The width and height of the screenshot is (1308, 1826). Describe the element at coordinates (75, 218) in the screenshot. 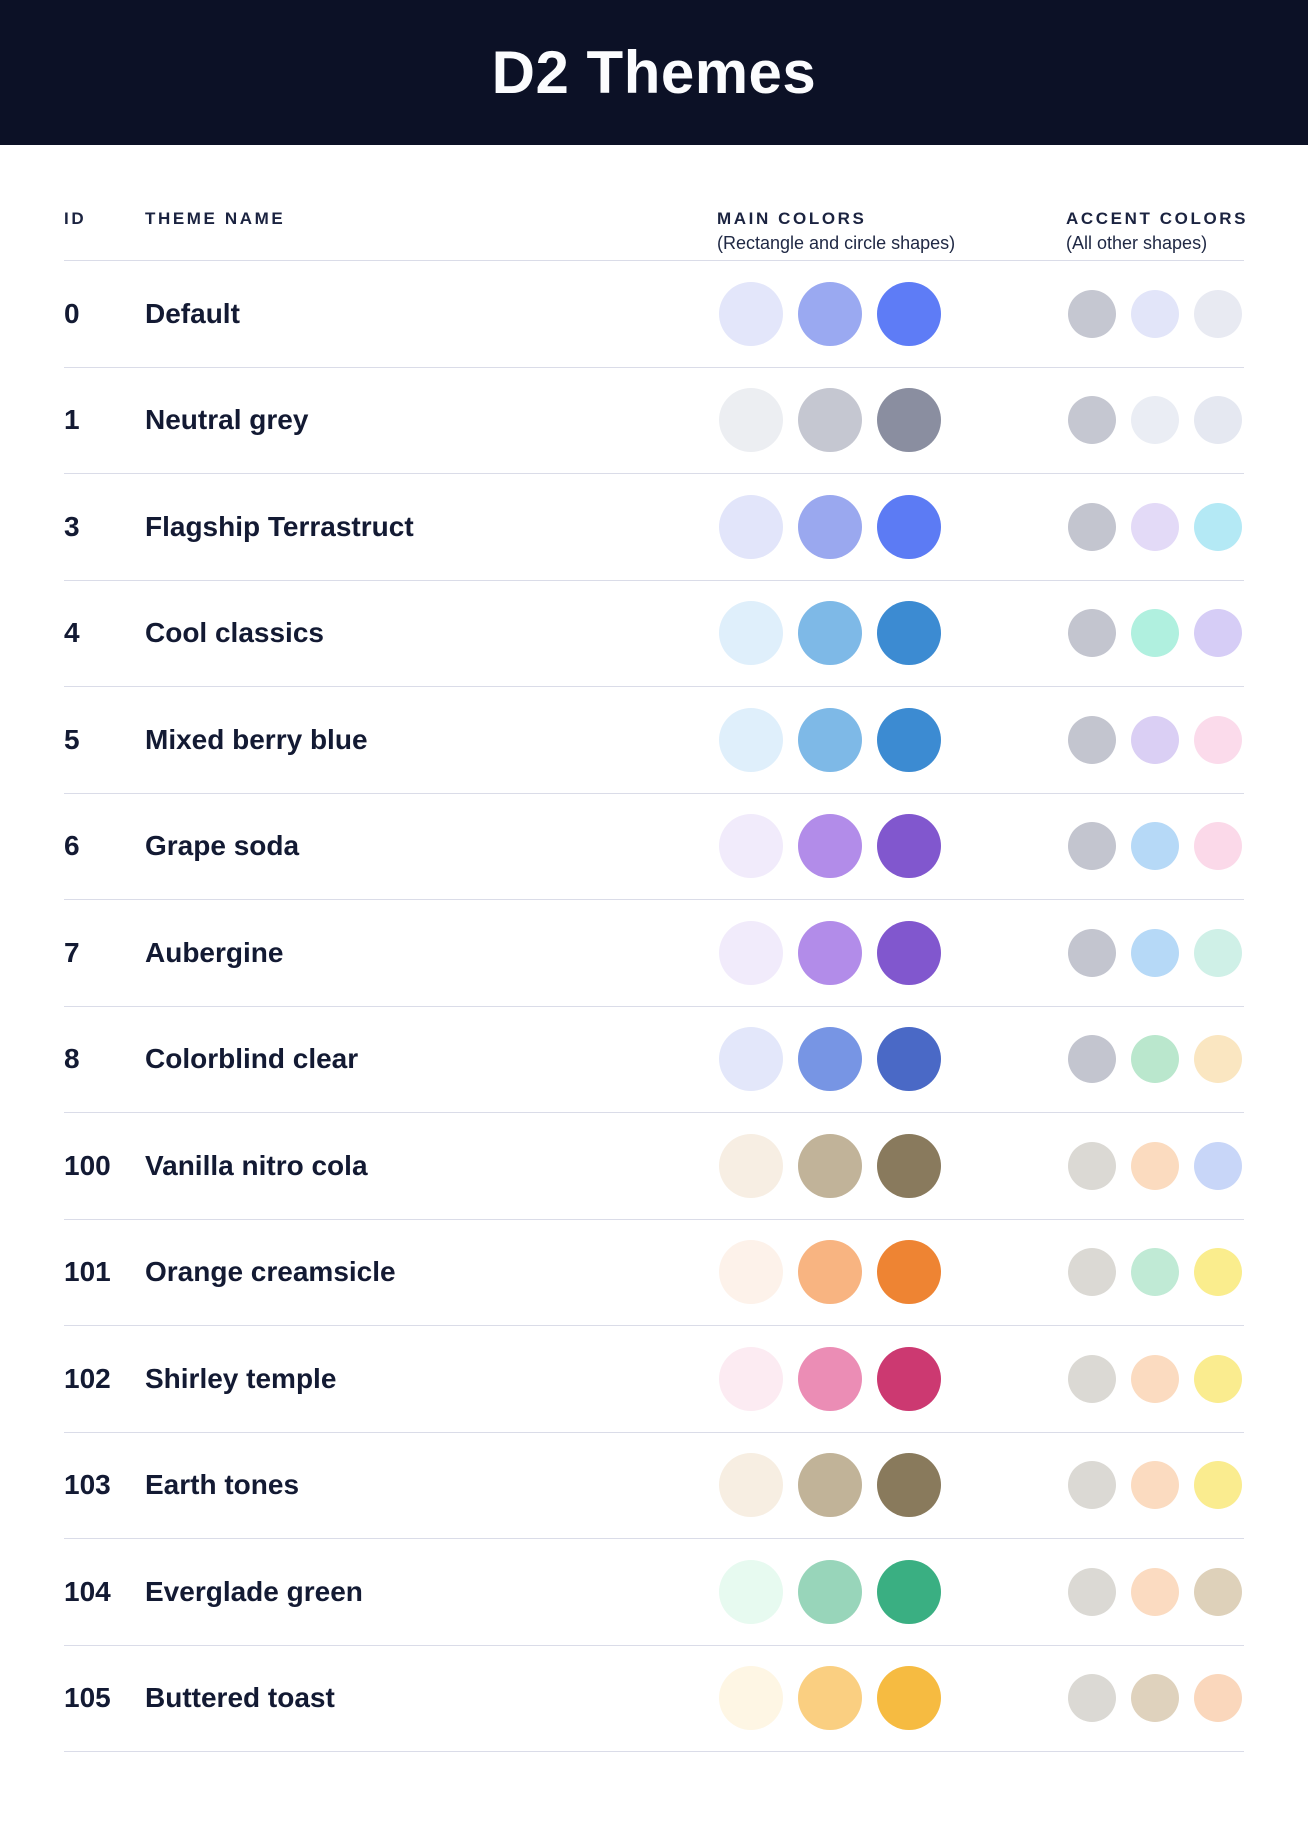

I see `column-header-id: ID` at that location.